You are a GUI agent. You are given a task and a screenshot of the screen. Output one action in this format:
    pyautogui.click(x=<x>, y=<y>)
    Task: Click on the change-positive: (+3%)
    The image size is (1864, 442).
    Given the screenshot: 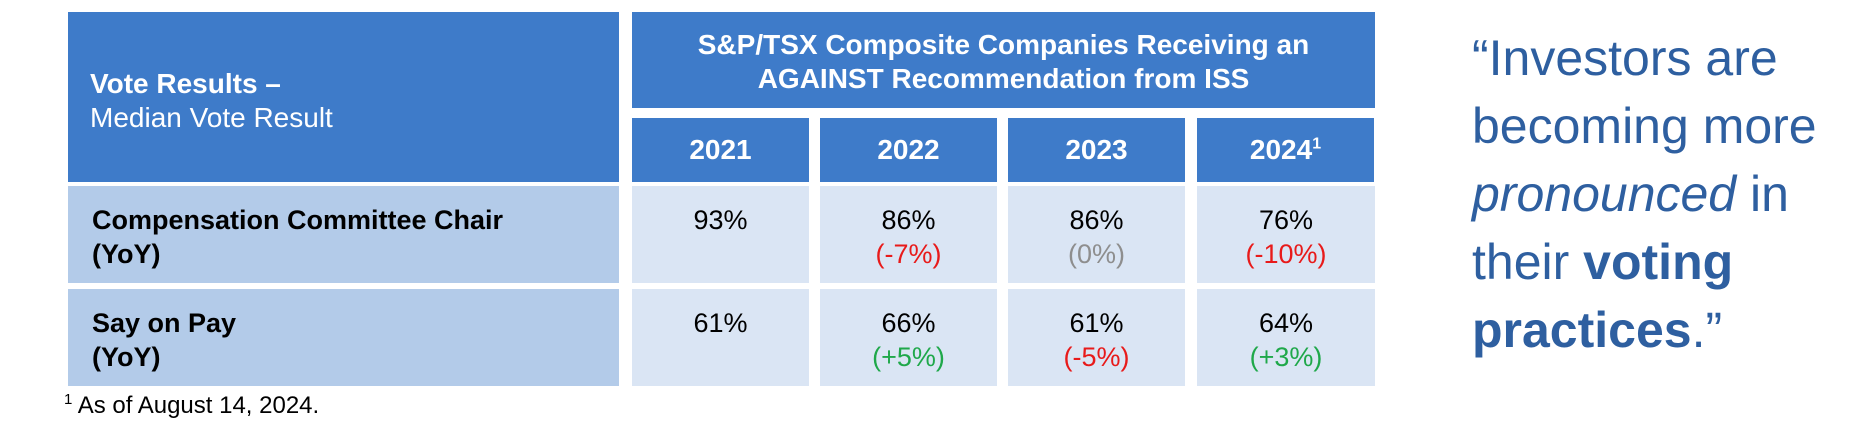 What is the action you would take?
    pyautogui.click(x=1286, y=357)
    